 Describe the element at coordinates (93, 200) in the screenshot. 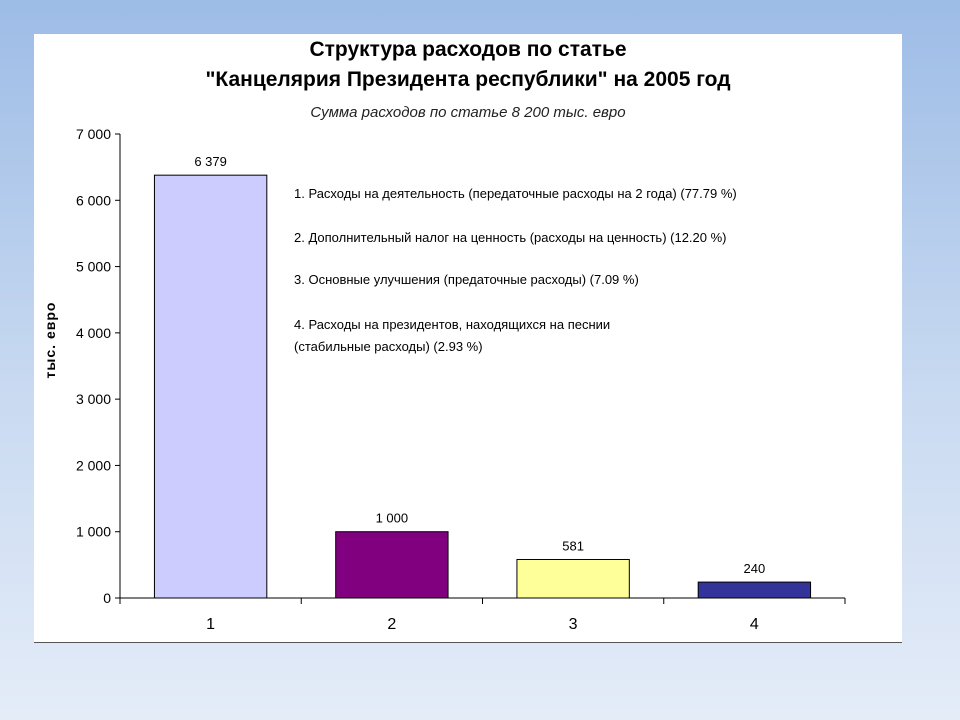

I see `y-tick-label: 6 000` at that location.